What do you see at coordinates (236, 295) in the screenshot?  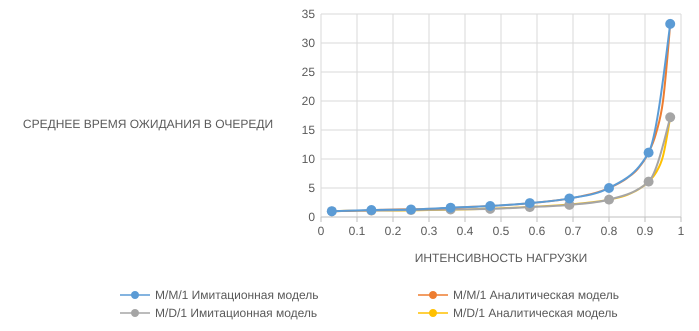 I see `legend-label: M/M/1 Имитационная модель` at bounding box center [236, 295].